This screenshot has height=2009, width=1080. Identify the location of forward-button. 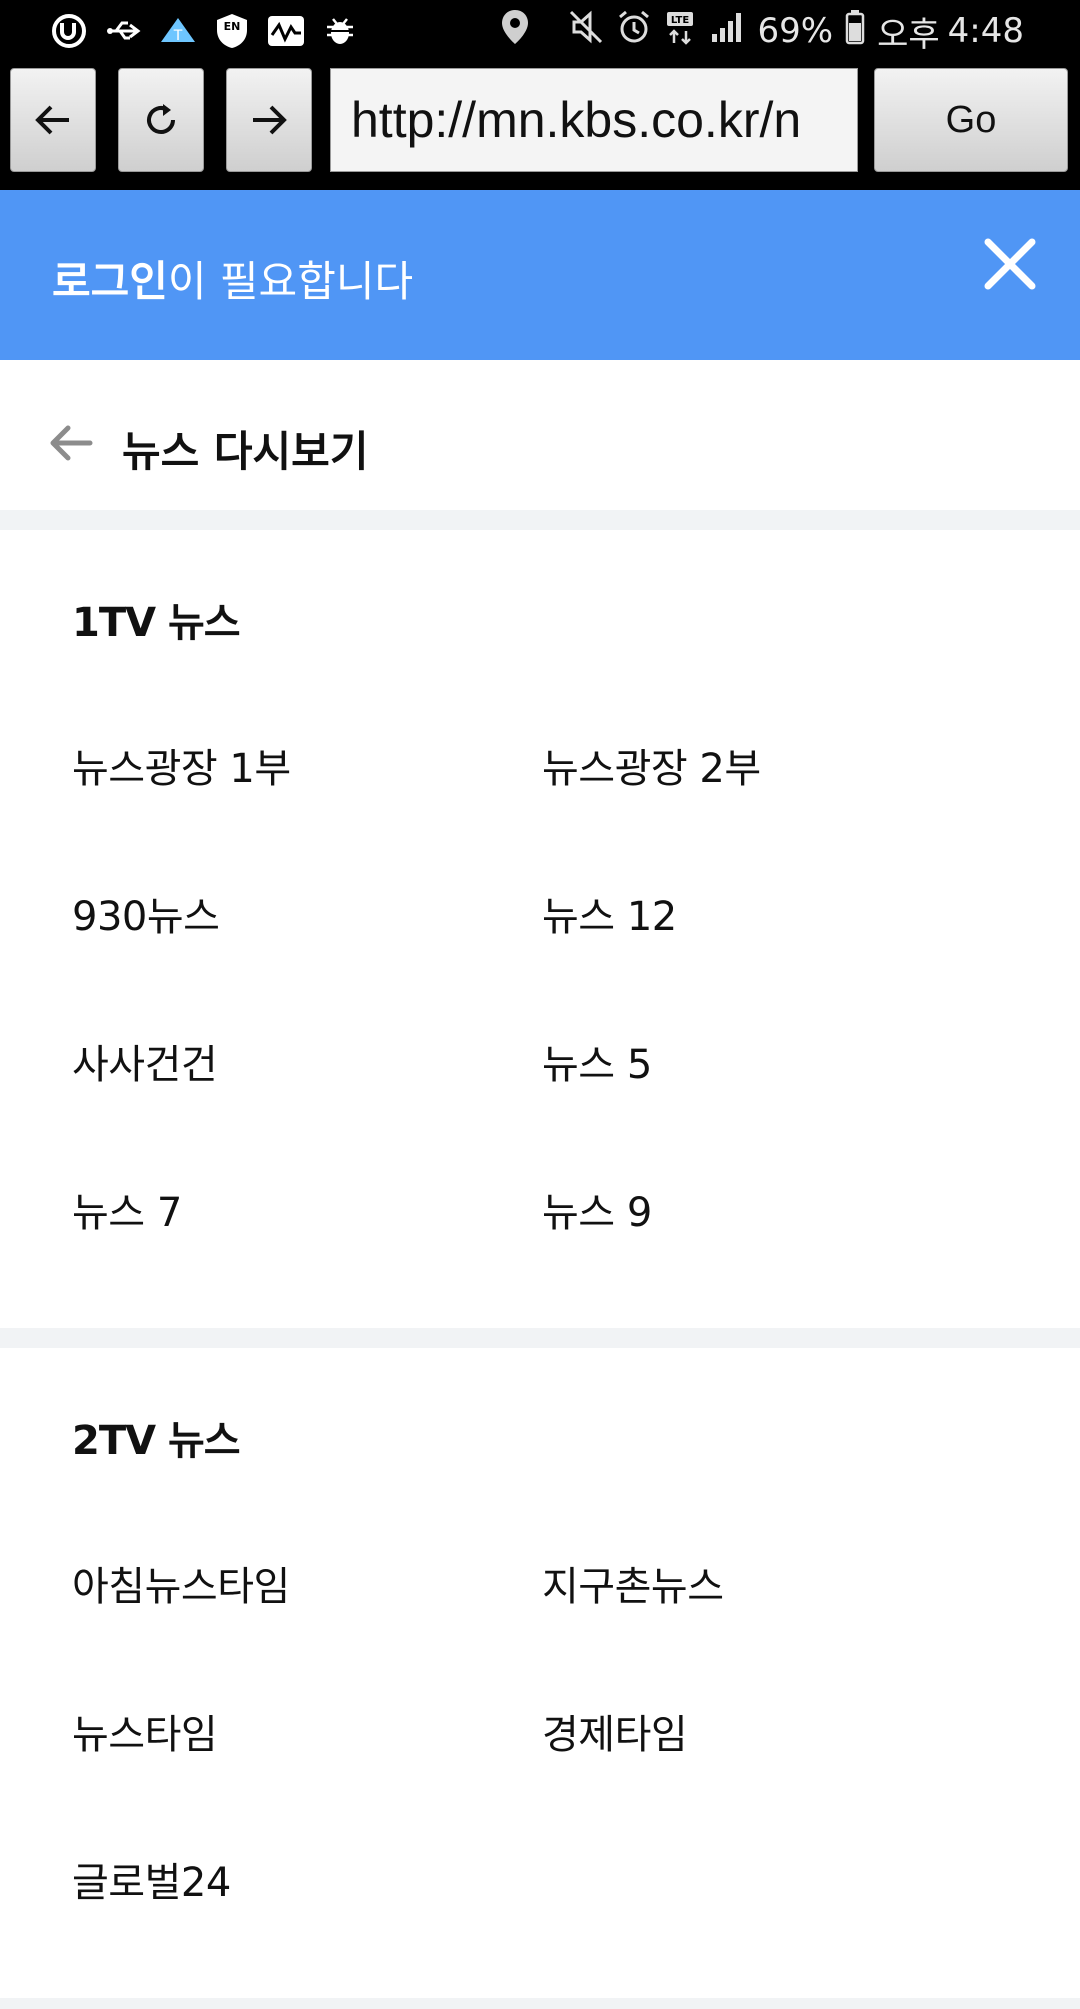
(269, 120).